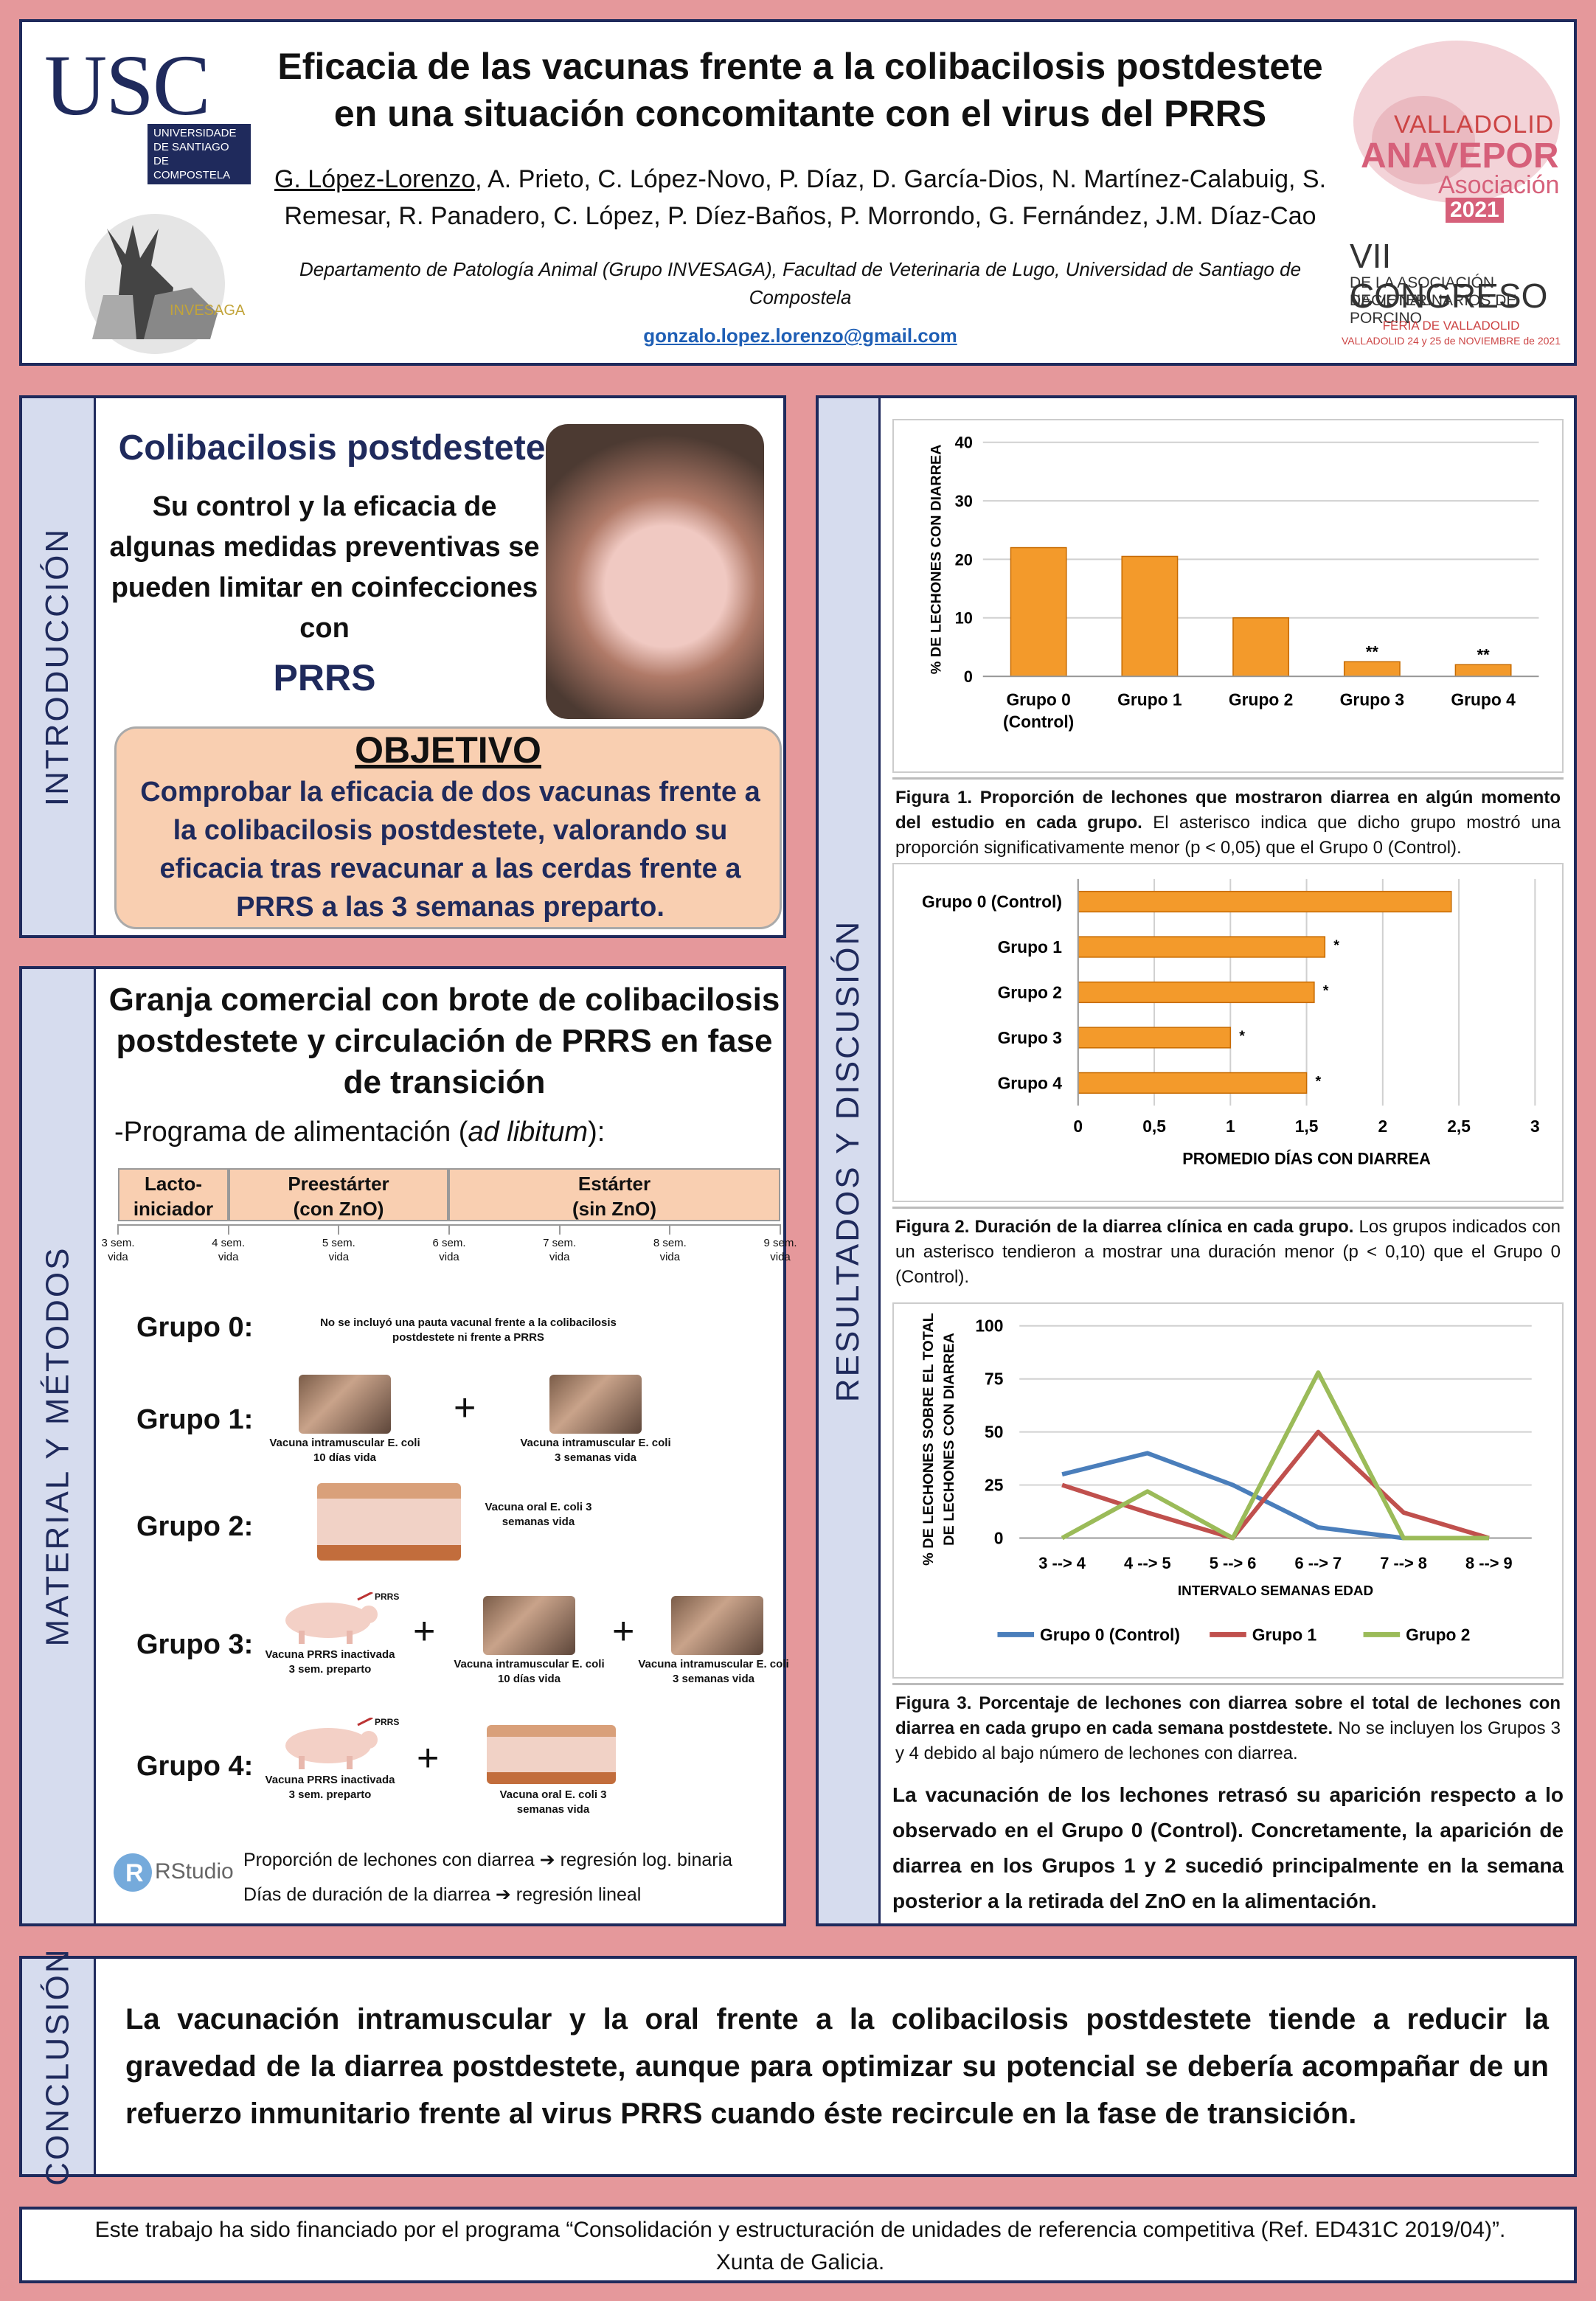 Image resolution: width=1596 pixels, height=2301 pixels. I want to click on congress-year: 2021, so click(1475, 210).